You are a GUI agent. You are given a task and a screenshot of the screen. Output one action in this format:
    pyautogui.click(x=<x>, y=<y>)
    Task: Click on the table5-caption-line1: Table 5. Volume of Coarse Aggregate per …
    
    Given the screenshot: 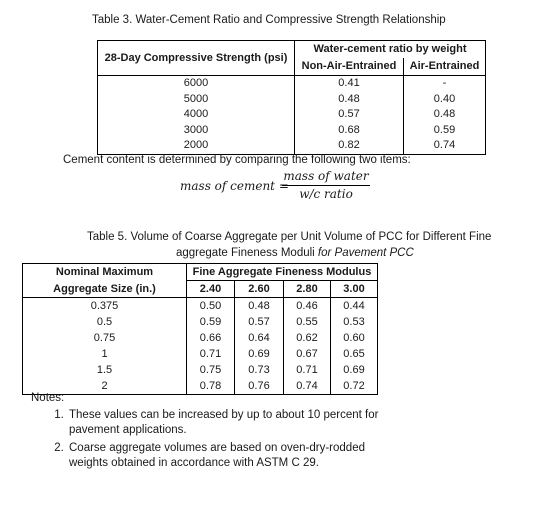 What is the action you would take?
    pyautogui.click(x=289, y=237)
    